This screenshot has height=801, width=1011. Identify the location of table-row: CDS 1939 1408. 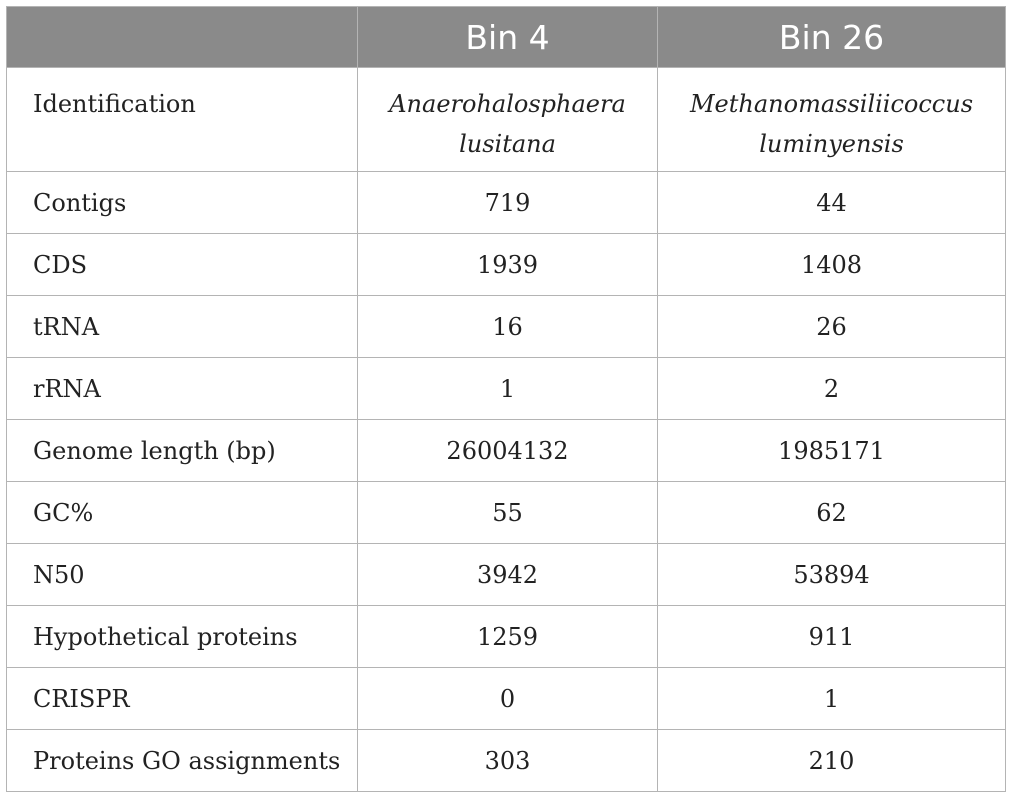
(506, 264).